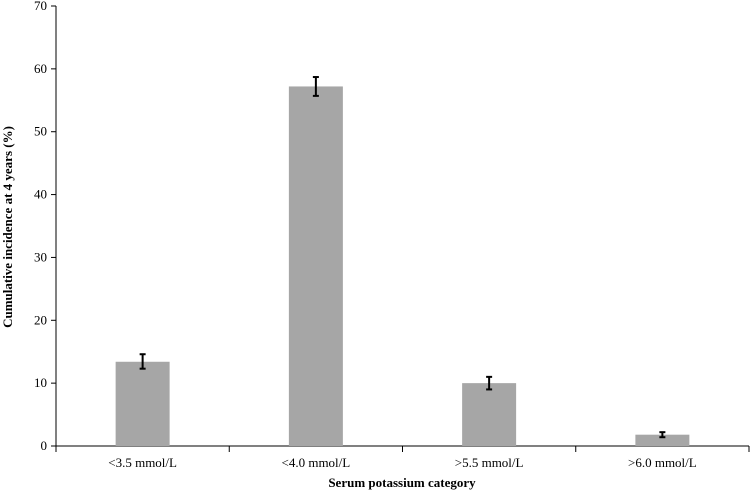 The image size is (752, 492). Describe the element at coordinates (316, 462) in the screenshot. I see `x-tick-label: <4.0 mmol/L` at that location.